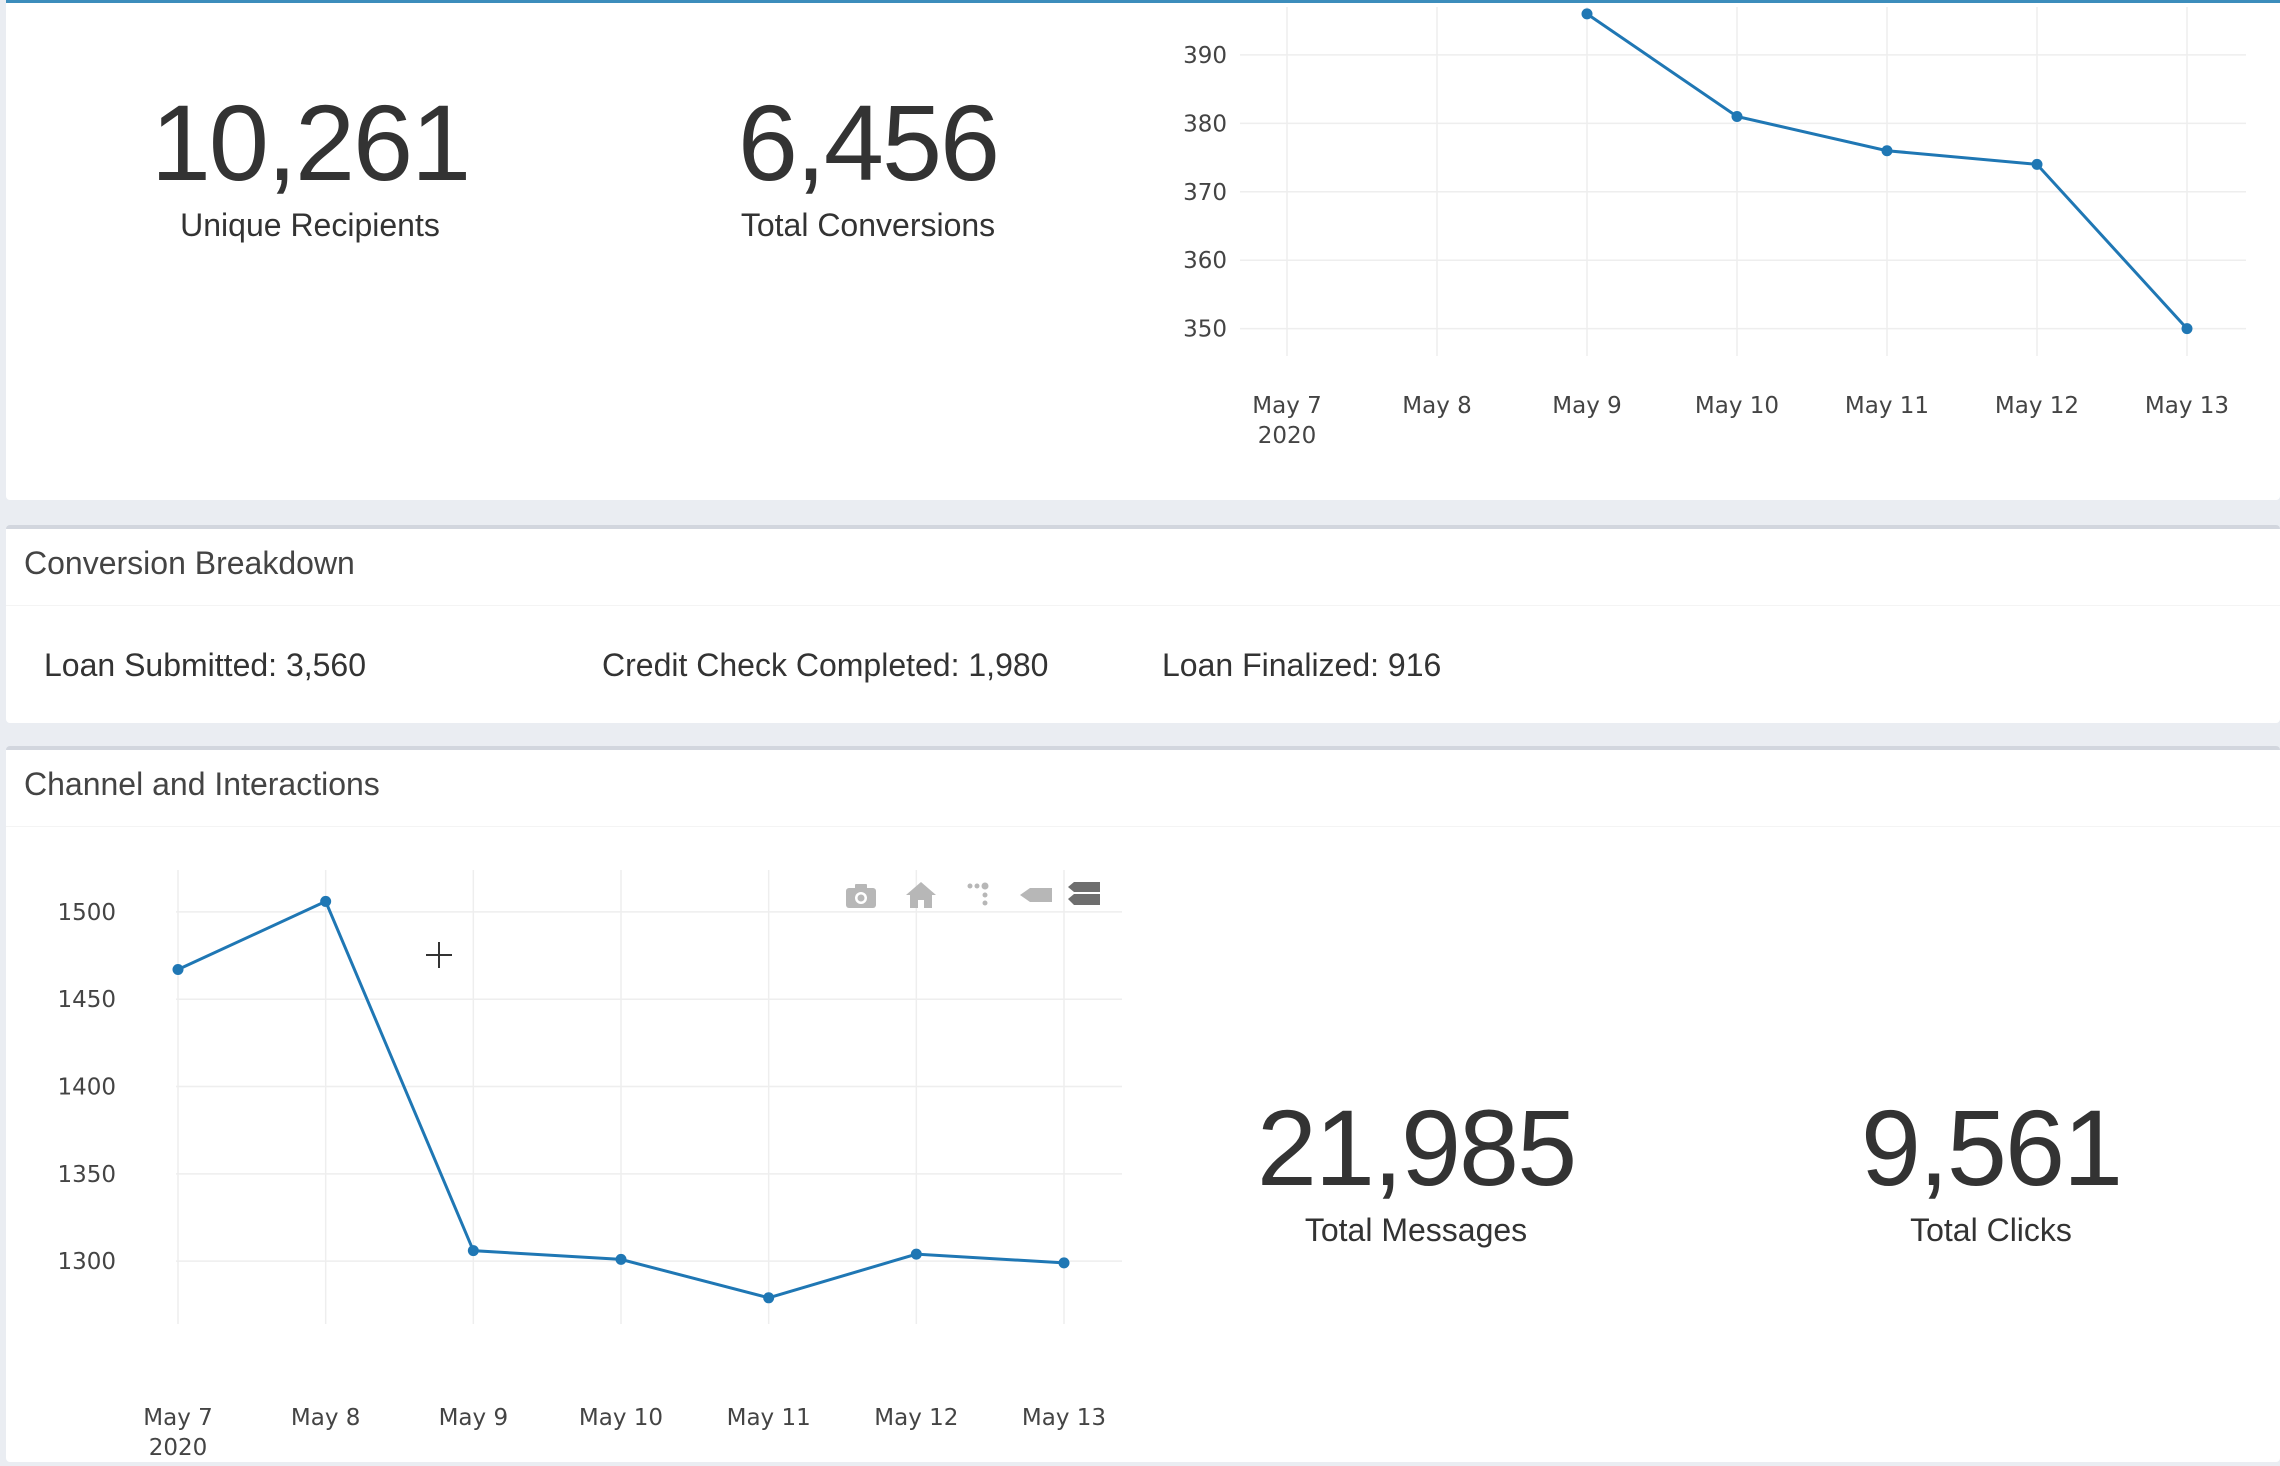 This screenshot has height=1466, width=2280. What do you see at coordinates (86, 1262) in the screenshot?
I see `y-tick-label: 1300` at bounding box center [86, 1262].